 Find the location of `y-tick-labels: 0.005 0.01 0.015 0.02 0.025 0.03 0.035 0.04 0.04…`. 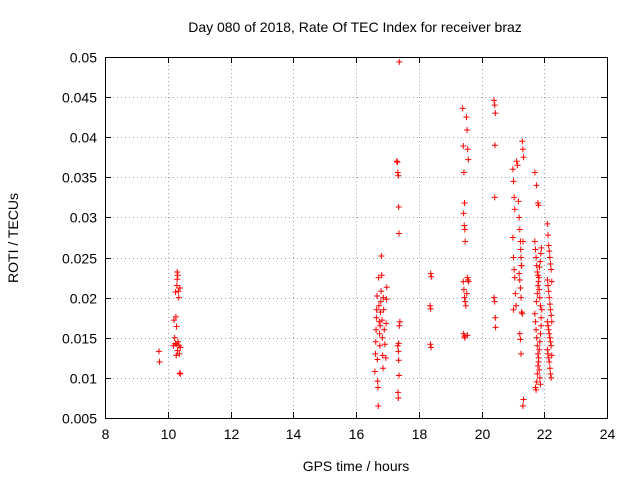

y-tick-labels: 0.005 0.01 0.015 0.02 0.025 0.03 0.035 0.04 0.04… is located at coordinates (79, 238).